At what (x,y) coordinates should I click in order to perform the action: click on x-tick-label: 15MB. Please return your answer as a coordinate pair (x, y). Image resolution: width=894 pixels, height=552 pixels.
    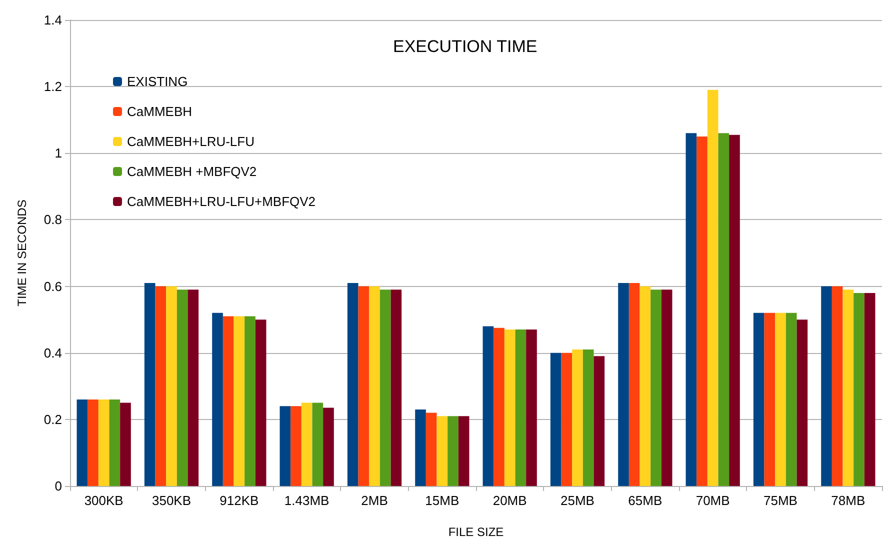
    Looking at the image, I should click on (442, 500).